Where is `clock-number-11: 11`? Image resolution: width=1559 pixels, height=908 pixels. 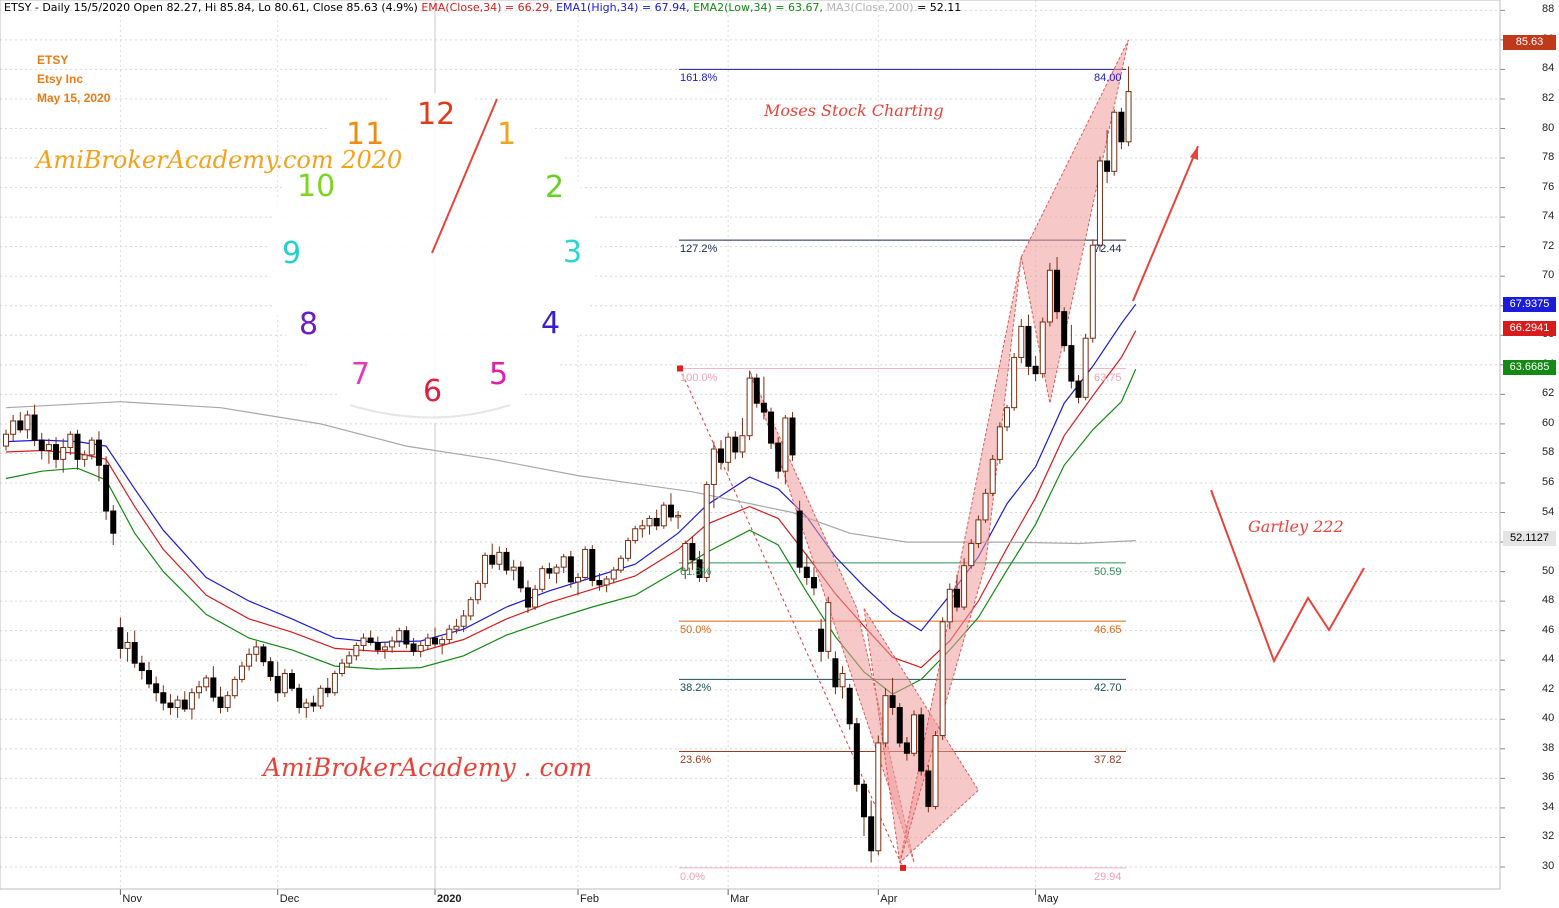 clock-number-11: 11 is located at coordinates (365, 134).